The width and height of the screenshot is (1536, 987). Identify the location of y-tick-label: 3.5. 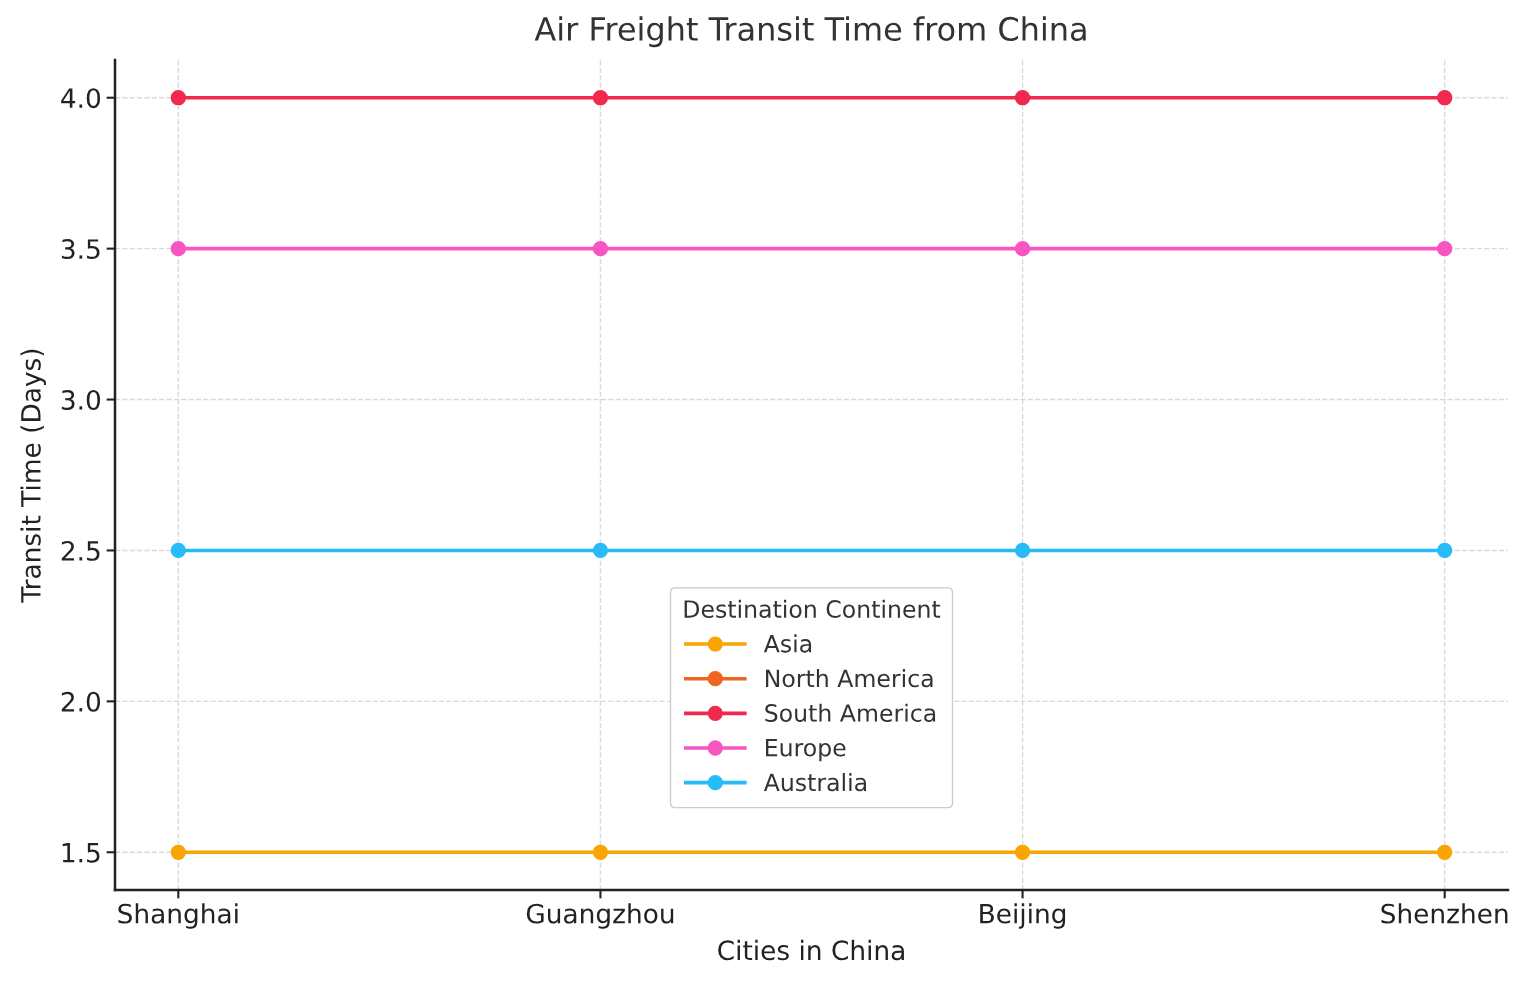
(80, 249).